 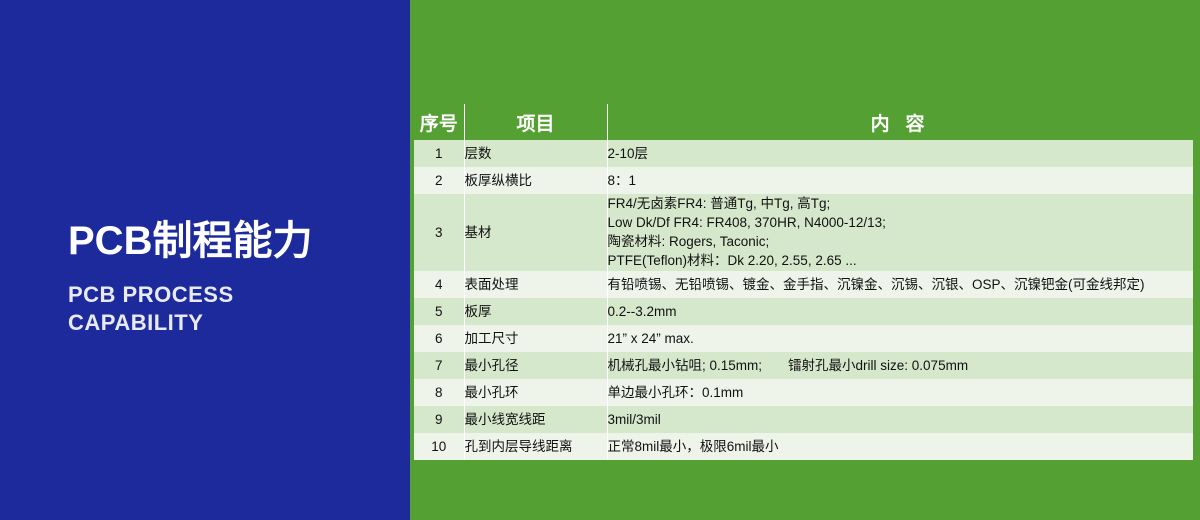 I want to click on table-header-row: 序号 项目 内 容, so click(x=803, y=122).